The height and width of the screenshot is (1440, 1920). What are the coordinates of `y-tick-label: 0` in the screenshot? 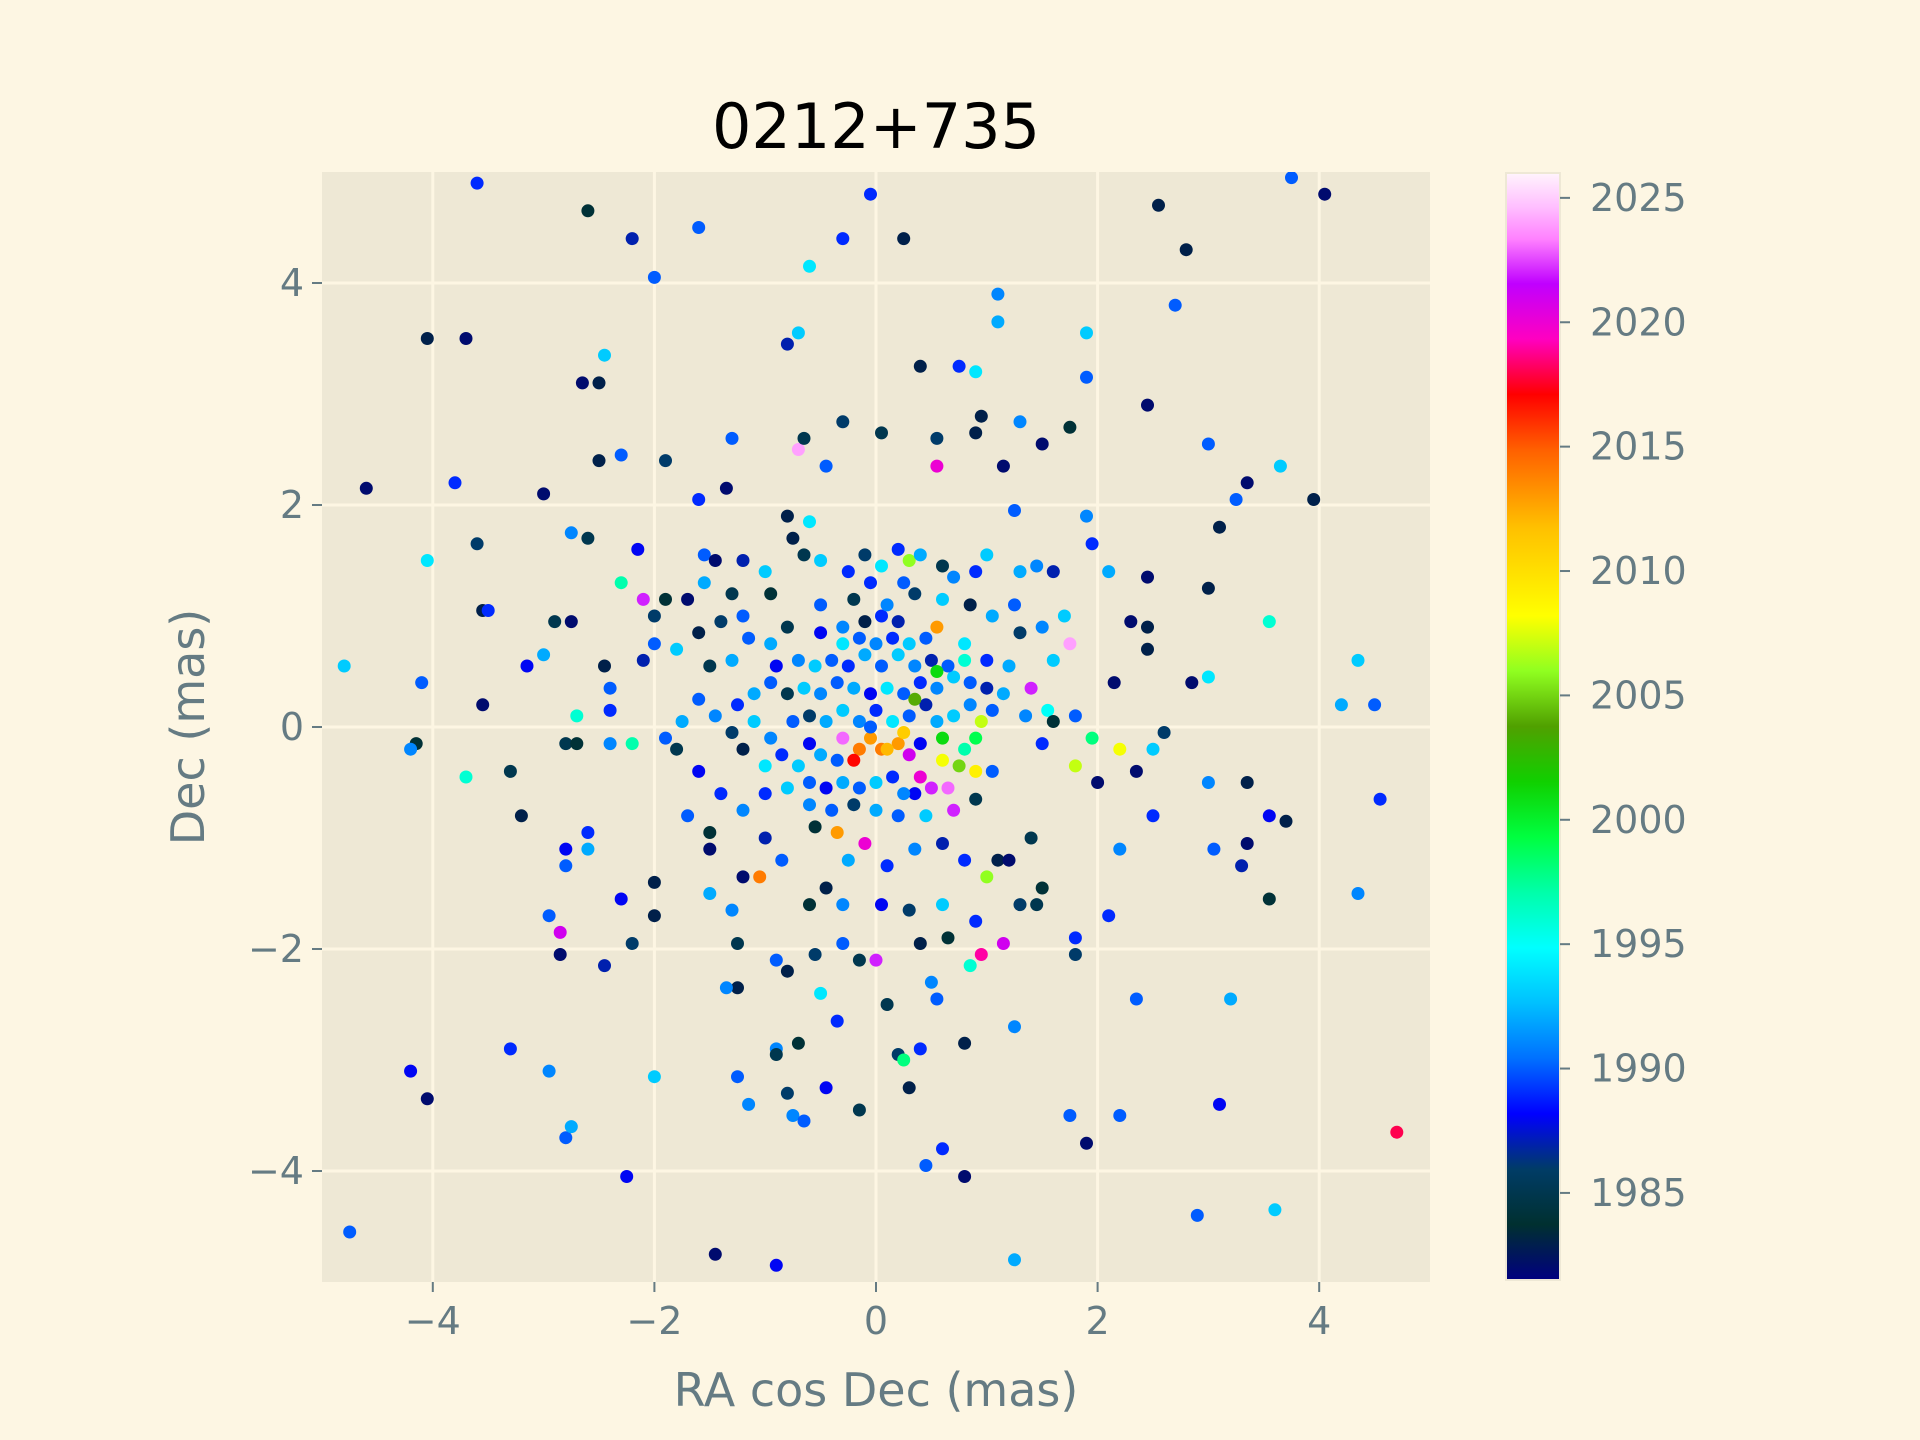 It's located at (292, 727).